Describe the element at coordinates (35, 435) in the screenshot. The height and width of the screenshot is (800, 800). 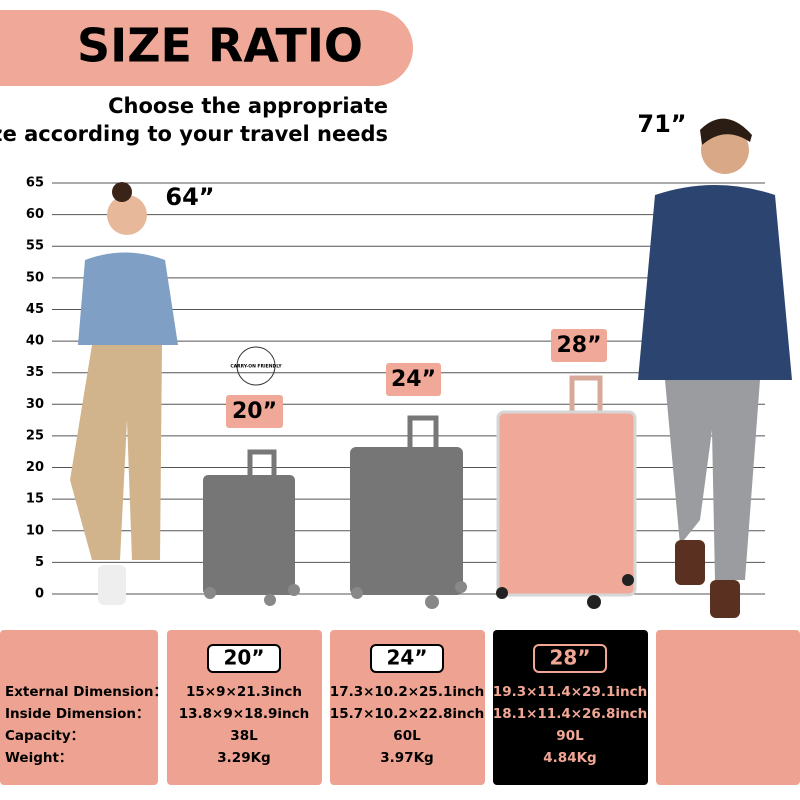
I see `scale-label: 25` at that location.